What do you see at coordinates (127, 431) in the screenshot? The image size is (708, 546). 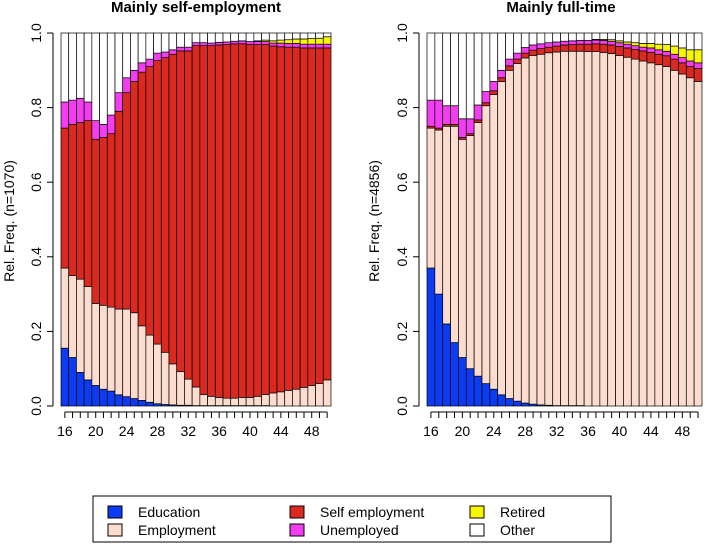 I see `x-tick-label: 24` at bounding box center [127, 431].